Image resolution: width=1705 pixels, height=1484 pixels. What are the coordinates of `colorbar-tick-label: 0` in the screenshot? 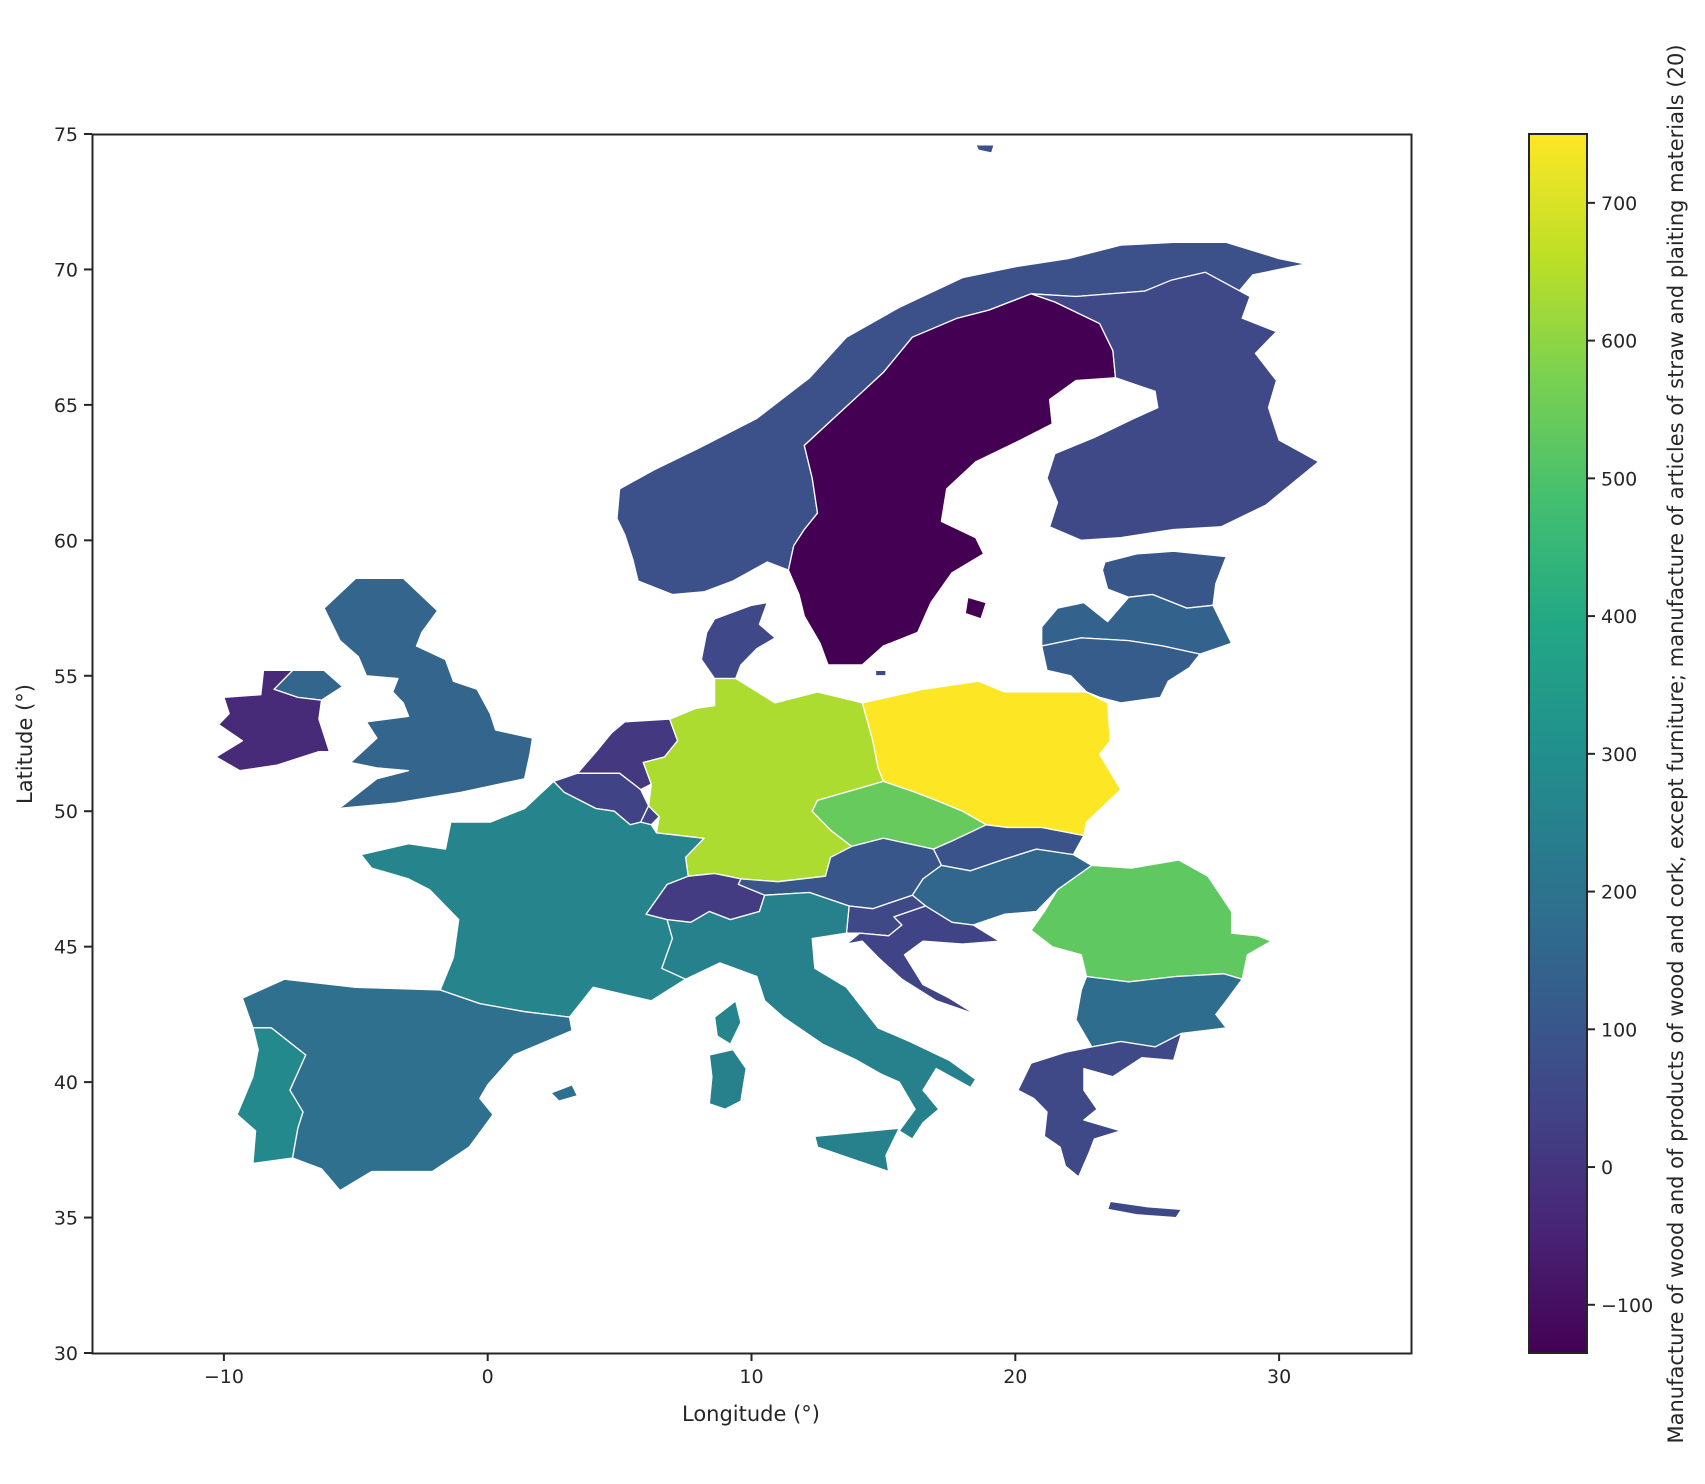 It's located at (1607, 1168).